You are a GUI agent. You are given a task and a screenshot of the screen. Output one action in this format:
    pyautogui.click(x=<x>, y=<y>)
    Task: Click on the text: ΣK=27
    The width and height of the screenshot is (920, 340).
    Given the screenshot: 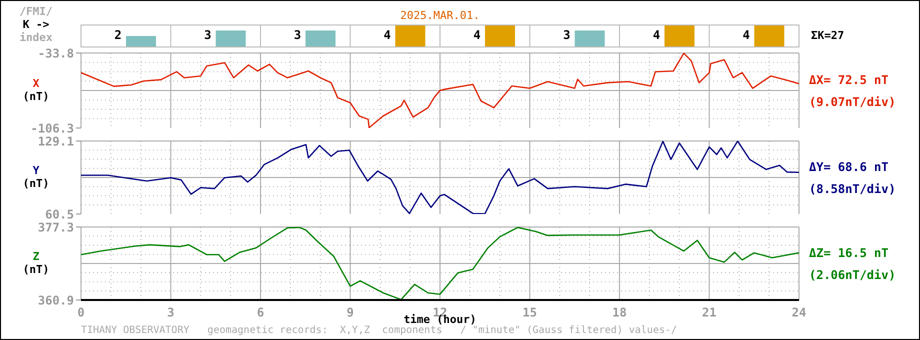 What is the action you would take?
    pyautogui.click(x=827, y=35)
    